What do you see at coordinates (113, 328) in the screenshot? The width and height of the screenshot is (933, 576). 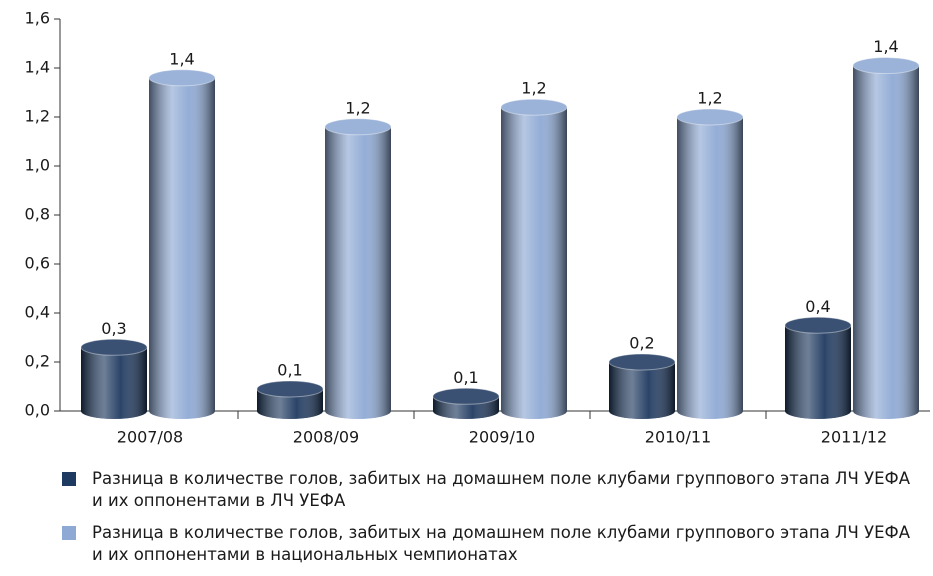 I see `value-label: 0,3` at bounding box center [113, 328].